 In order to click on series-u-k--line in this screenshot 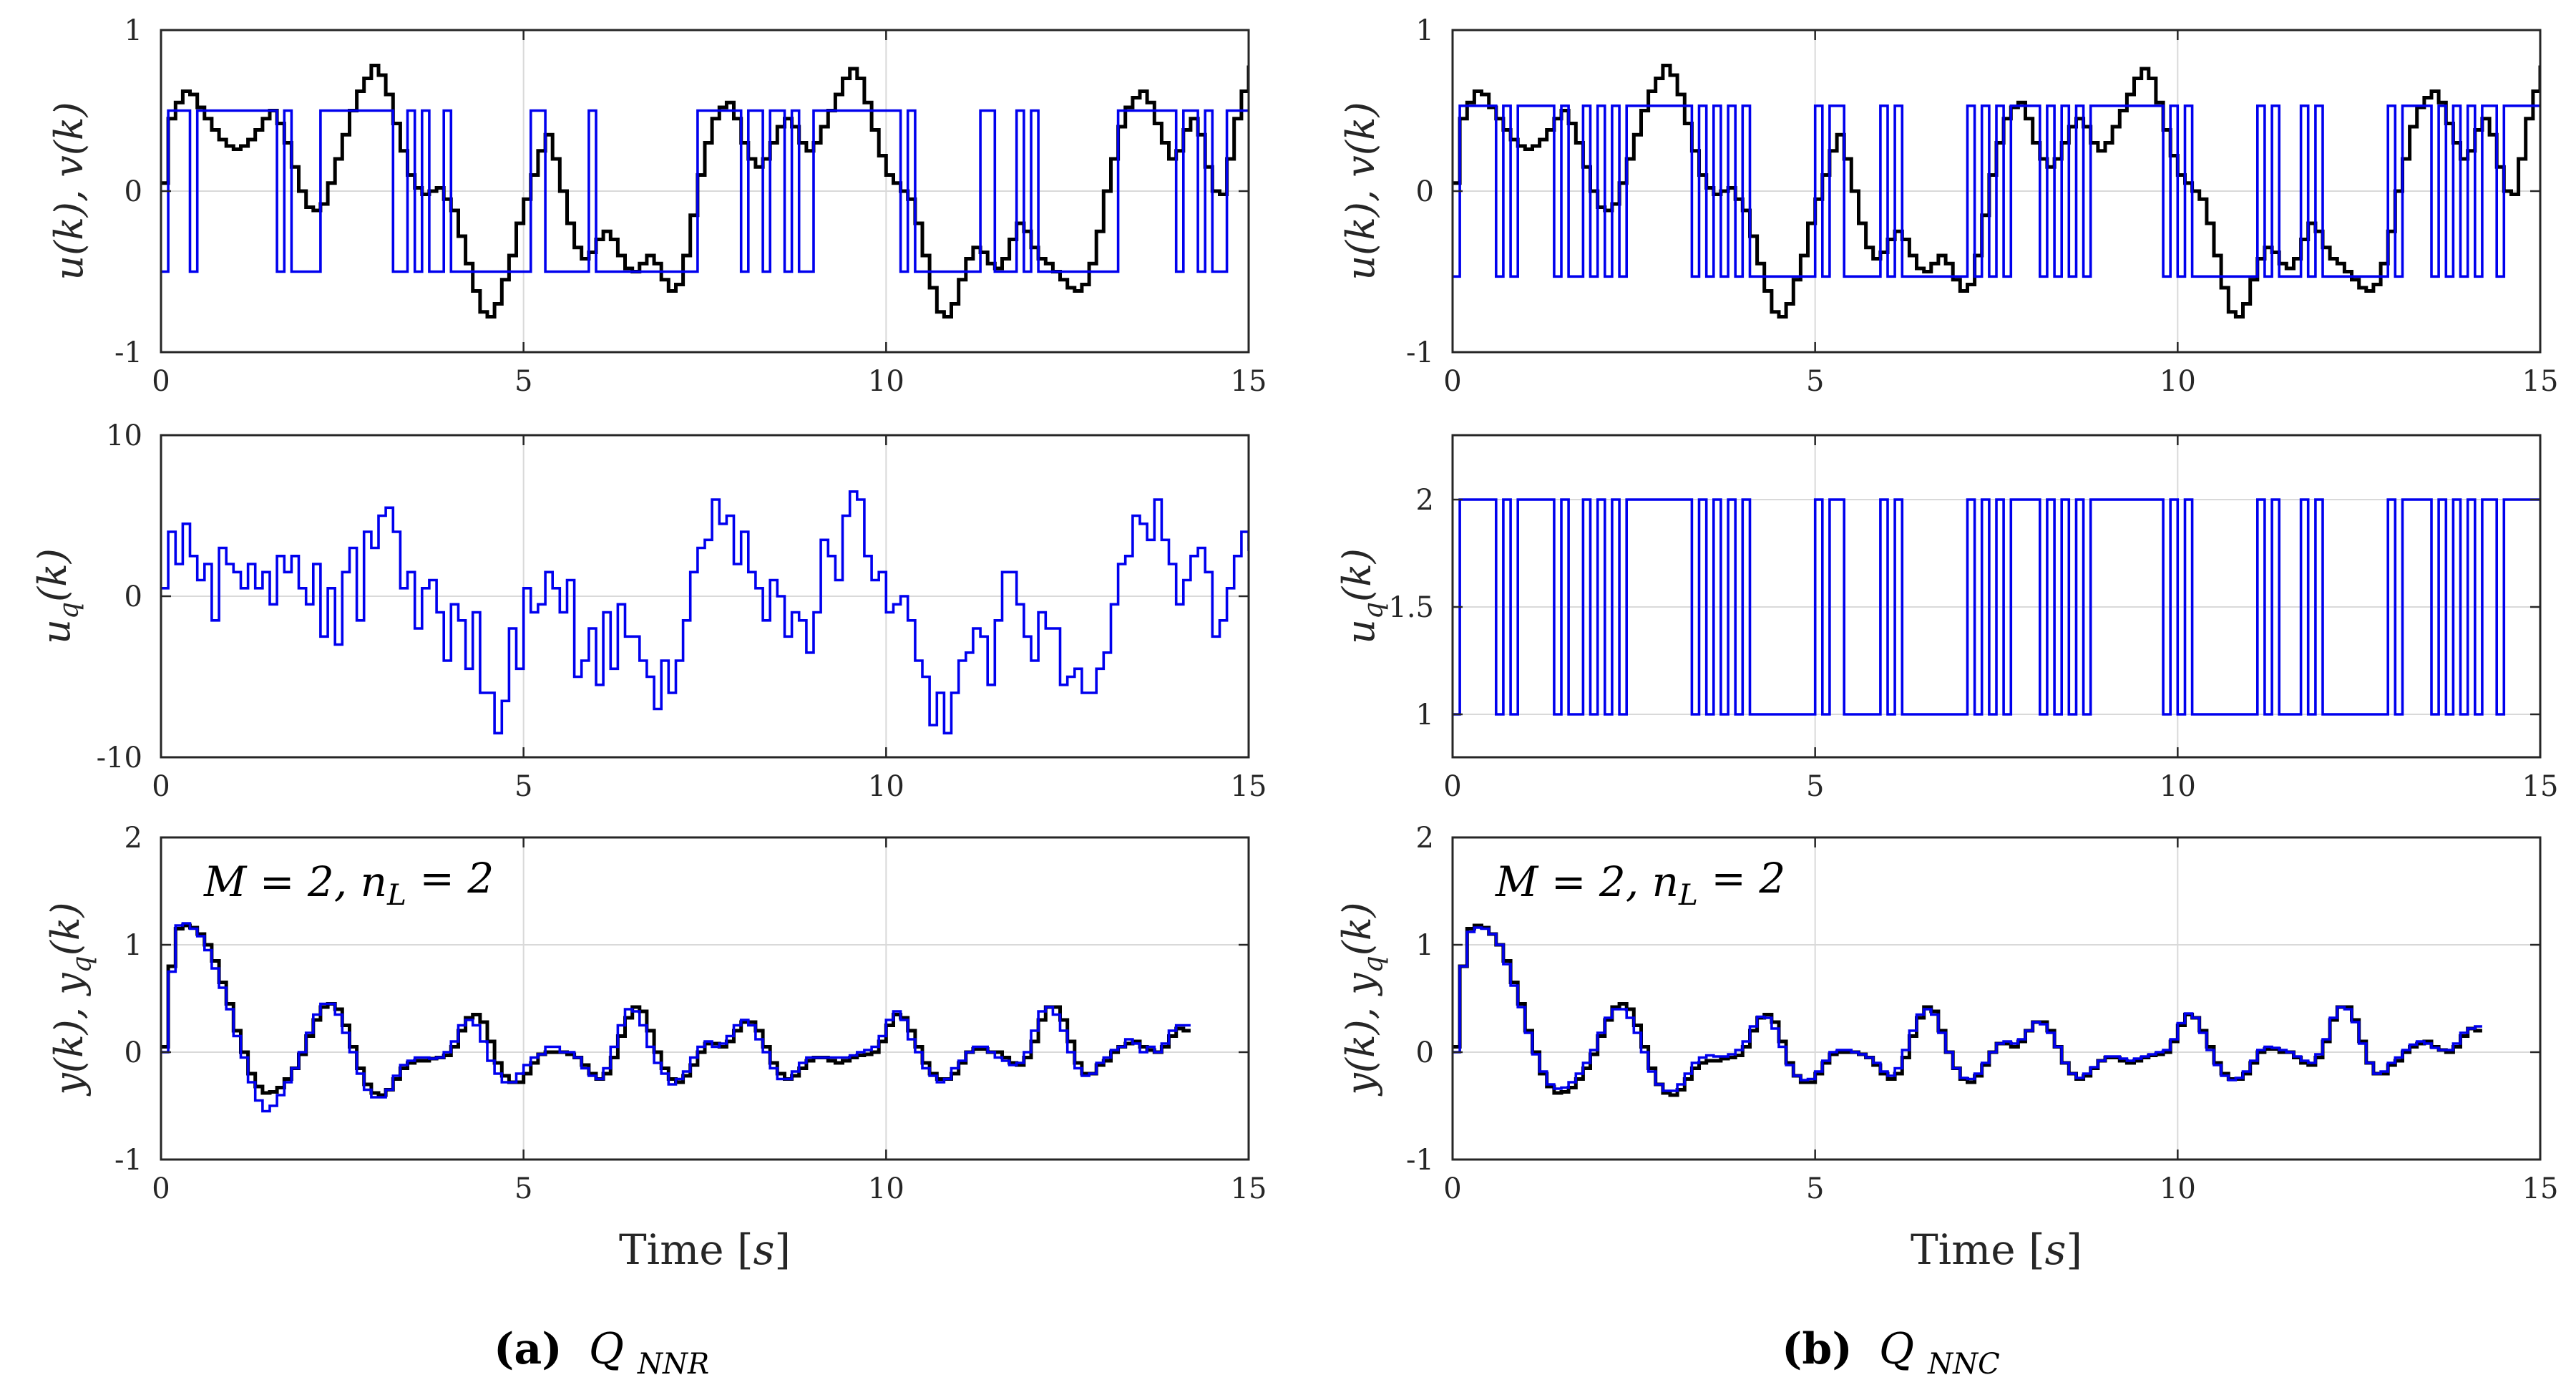, I will do `click(705, 192)`.